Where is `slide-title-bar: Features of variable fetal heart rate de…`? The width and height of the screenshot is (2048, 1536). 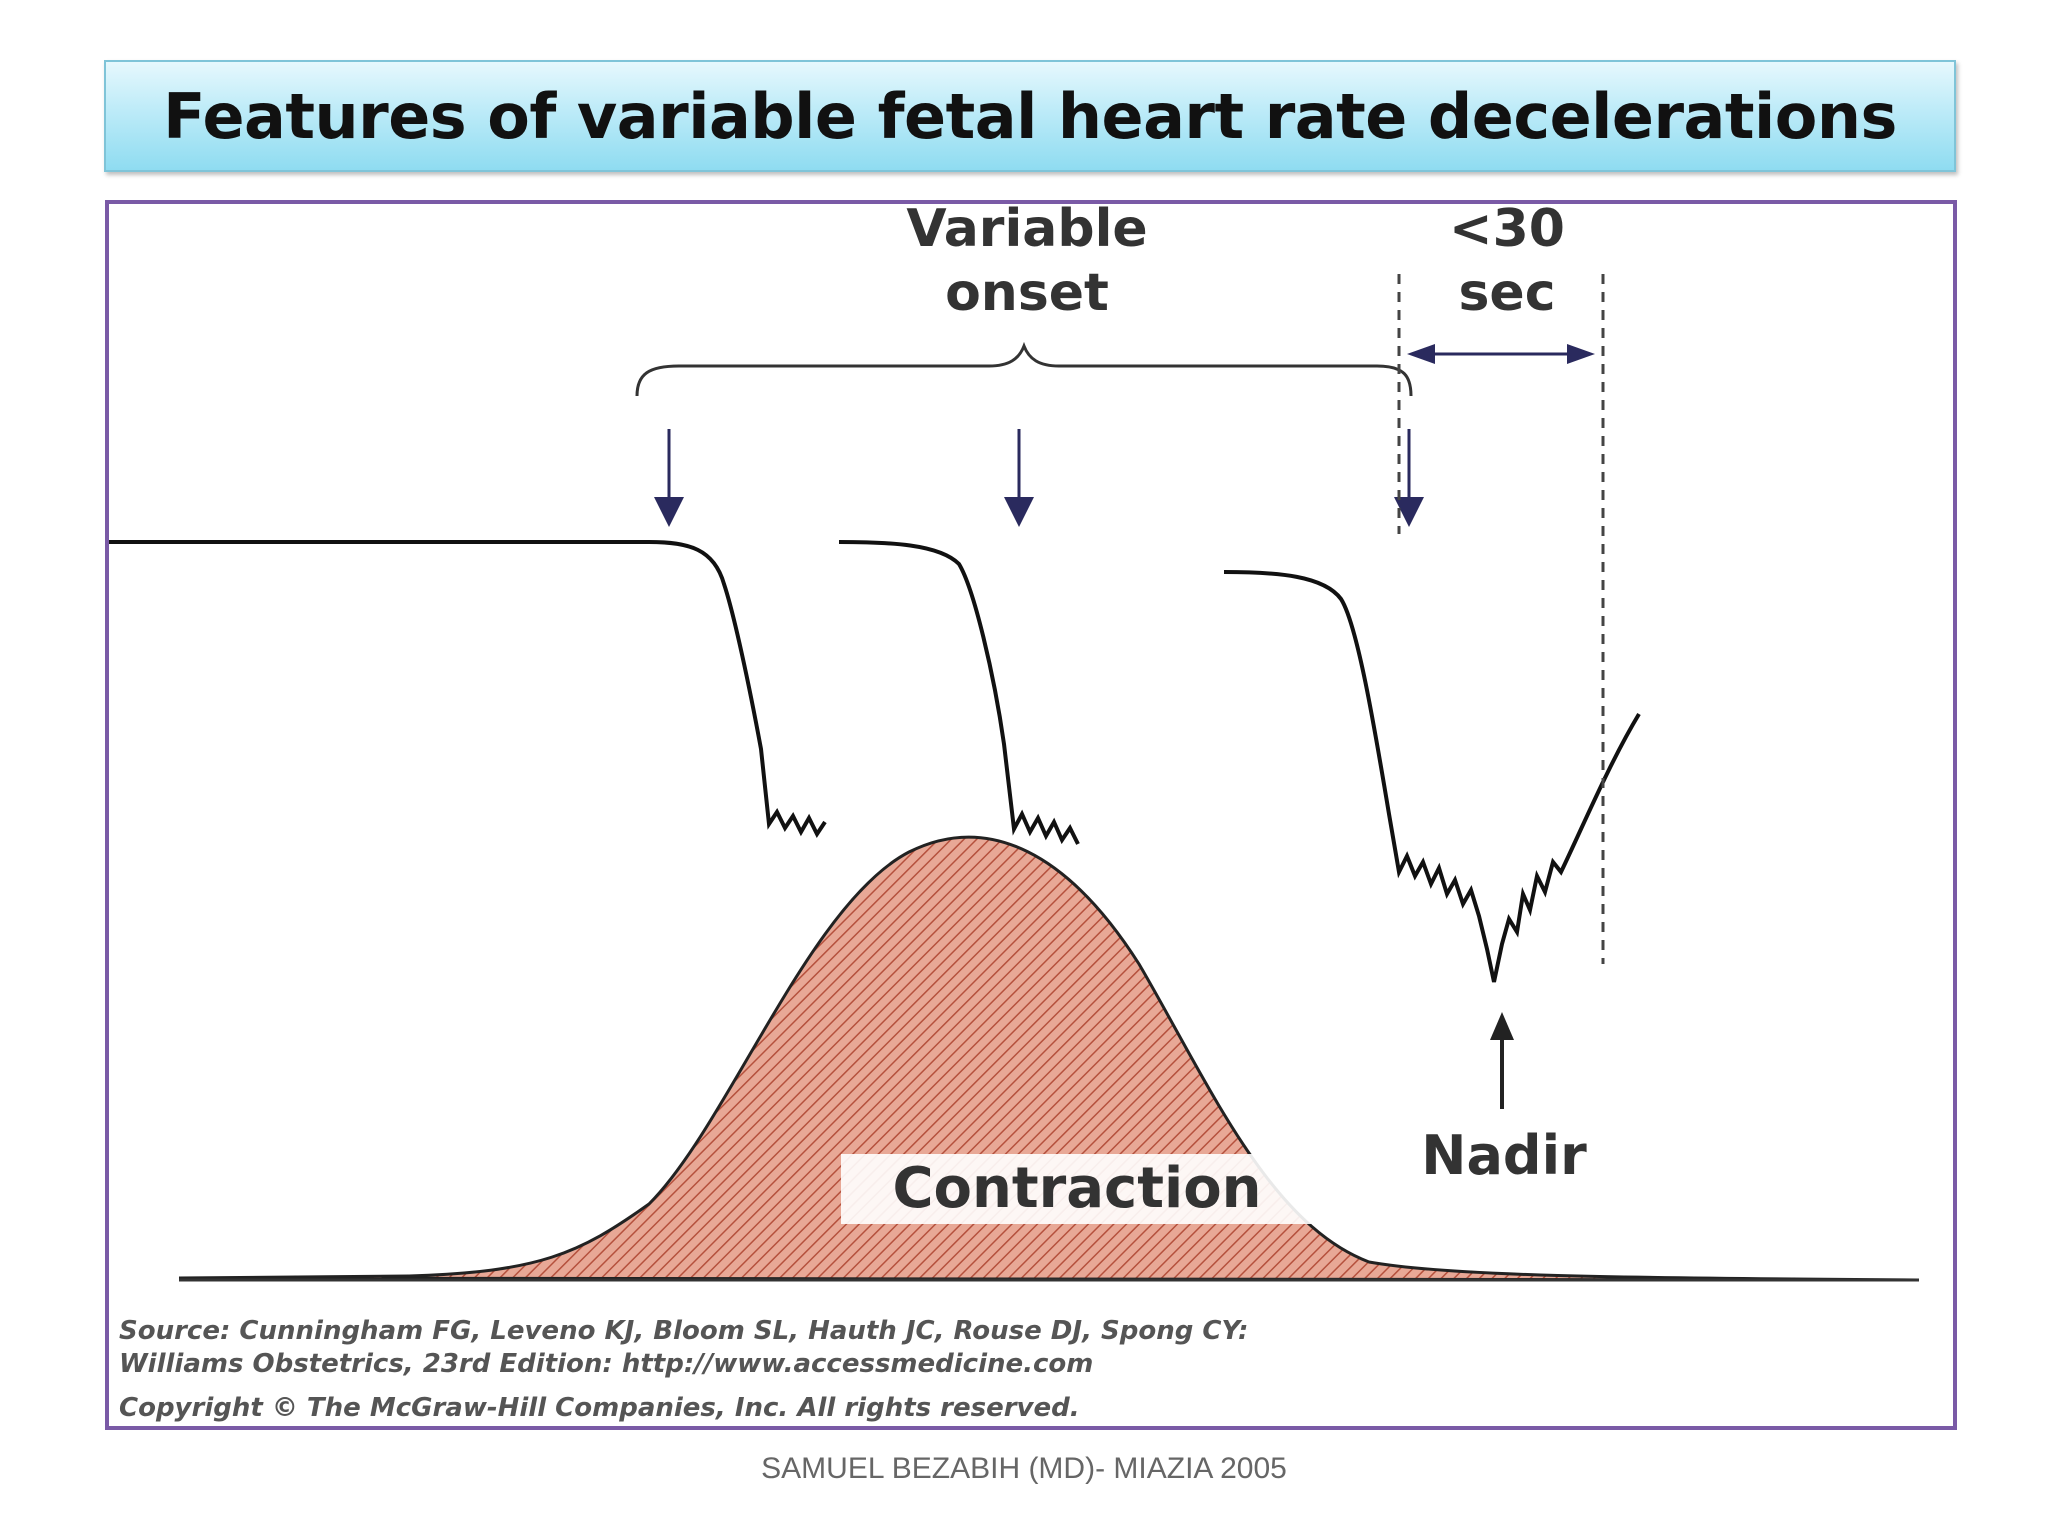 slide-title-bar: Features of variable fetal heart rate de… is located at coordinates (1030, 116).